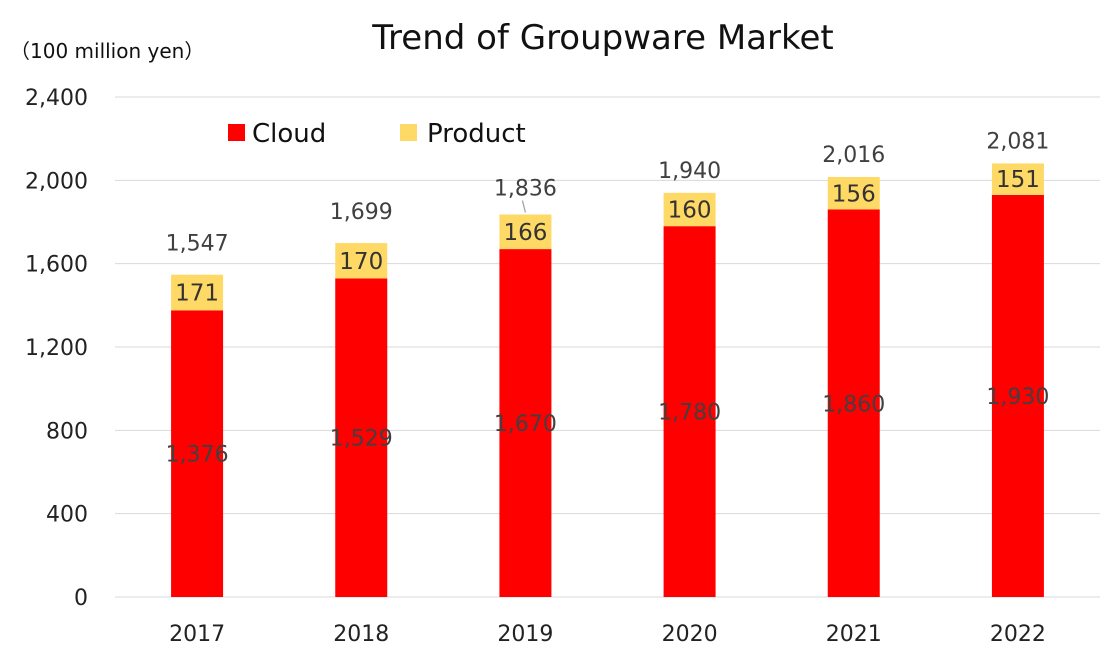  What do you see at coordinates (107, 51) in the screenshot?
I see `unit-label: （100 million yen）` at bounding box center [107, 51].